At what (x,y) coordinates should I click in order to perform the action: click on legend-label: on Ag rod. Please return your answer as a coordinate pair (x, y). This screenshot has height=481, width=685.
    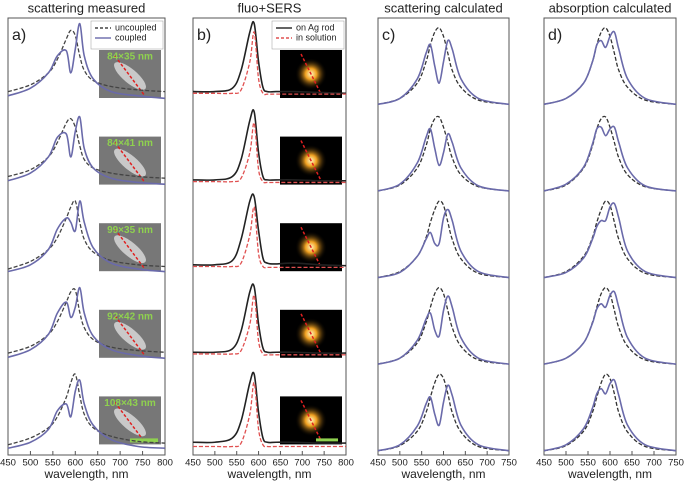
    Looking at the image, I should click on (315, 27).